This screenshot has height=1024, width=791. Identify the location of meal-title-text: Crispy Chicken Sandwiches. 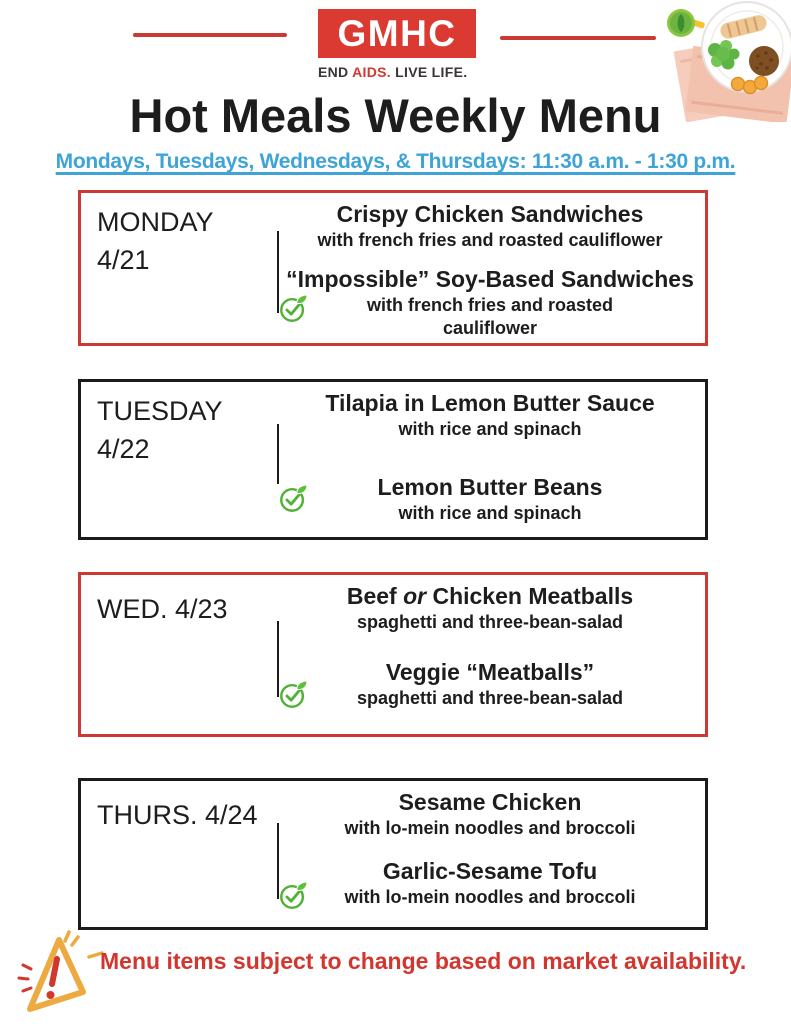
(490, 214).